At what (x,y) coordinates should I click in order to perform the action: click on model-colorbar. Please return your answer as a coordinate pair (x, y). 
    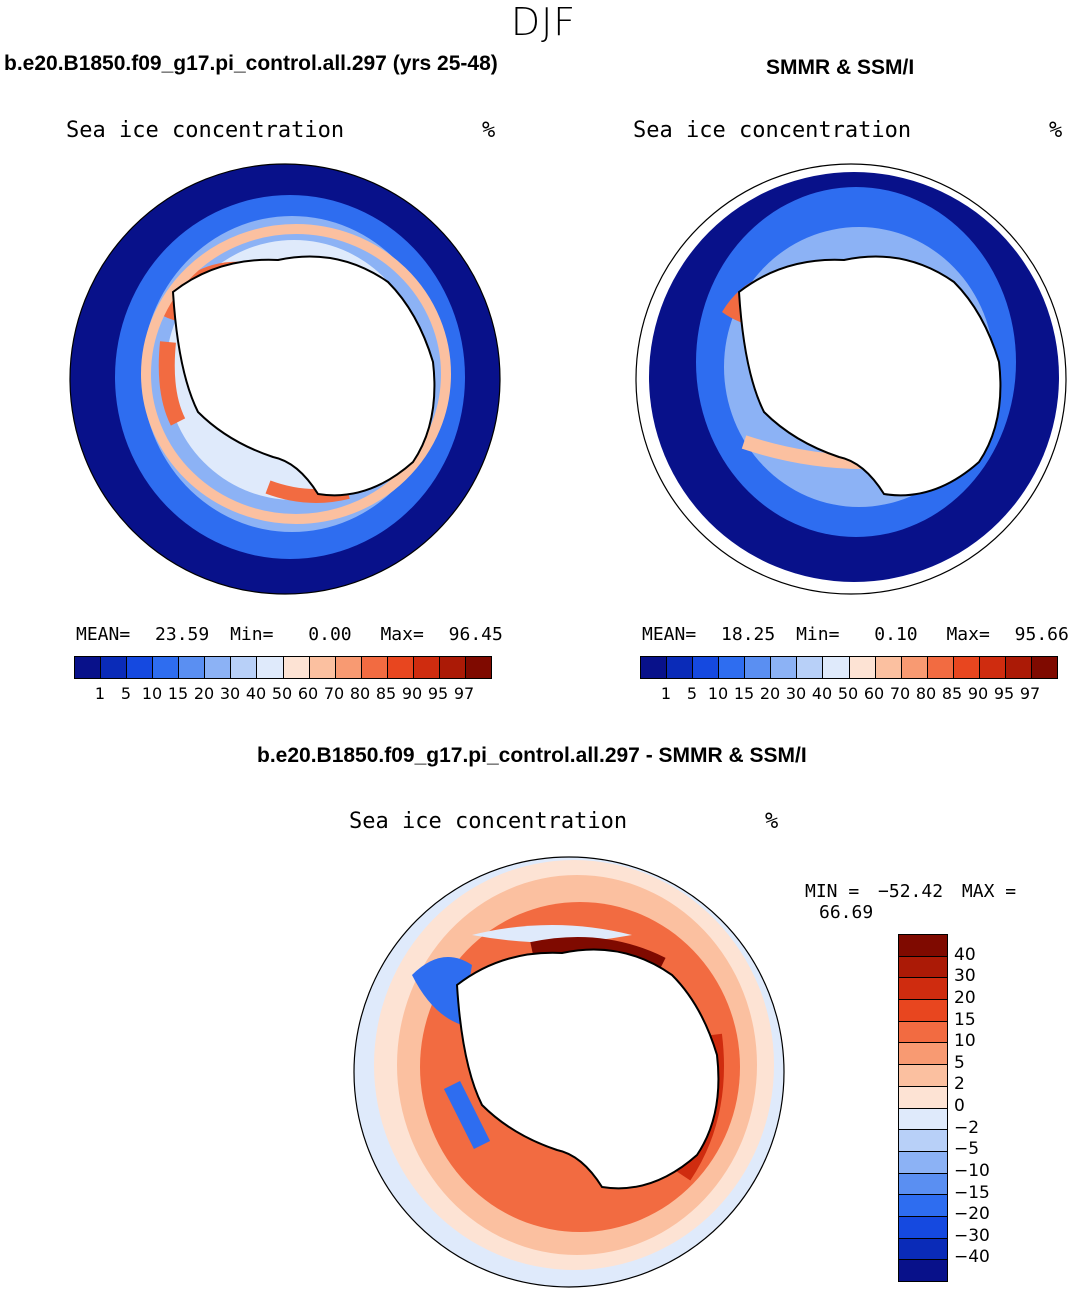
    Looking at the image, I should click on (283, 667).